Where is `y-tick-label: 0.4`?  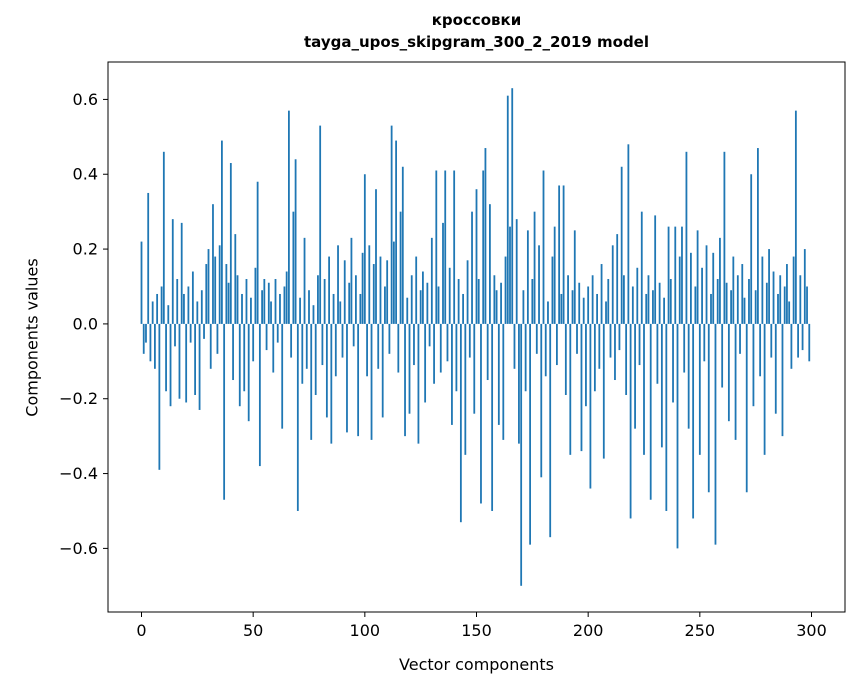 y-tick-label: 0.4 is located at coordinates (85, 174).